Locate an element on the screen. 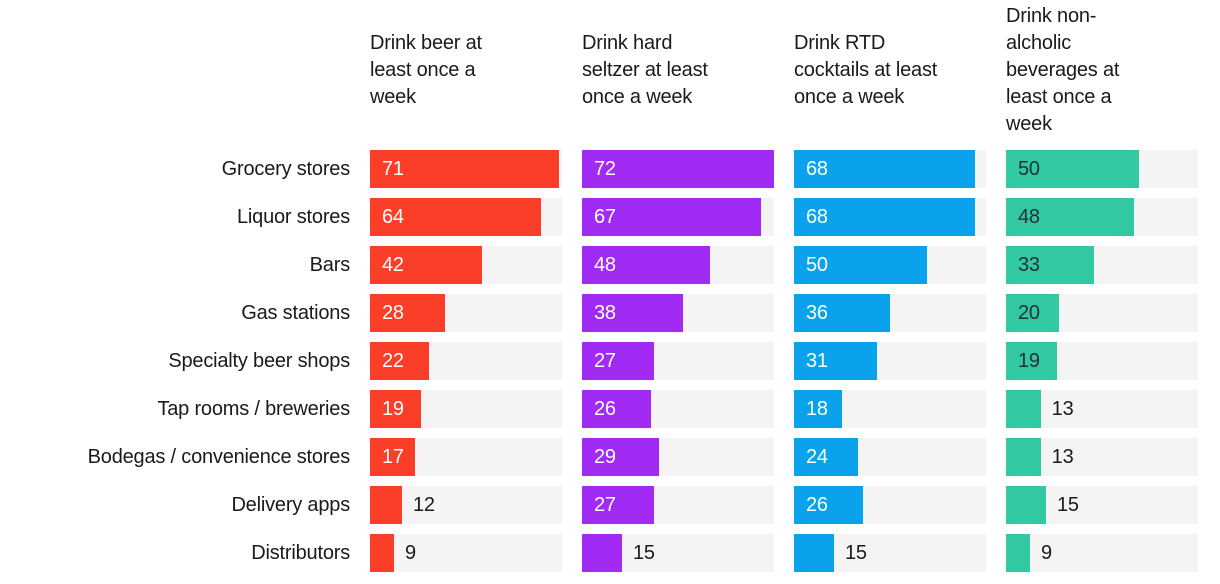  bar-track: 18 is located at coordinates (890, 409).